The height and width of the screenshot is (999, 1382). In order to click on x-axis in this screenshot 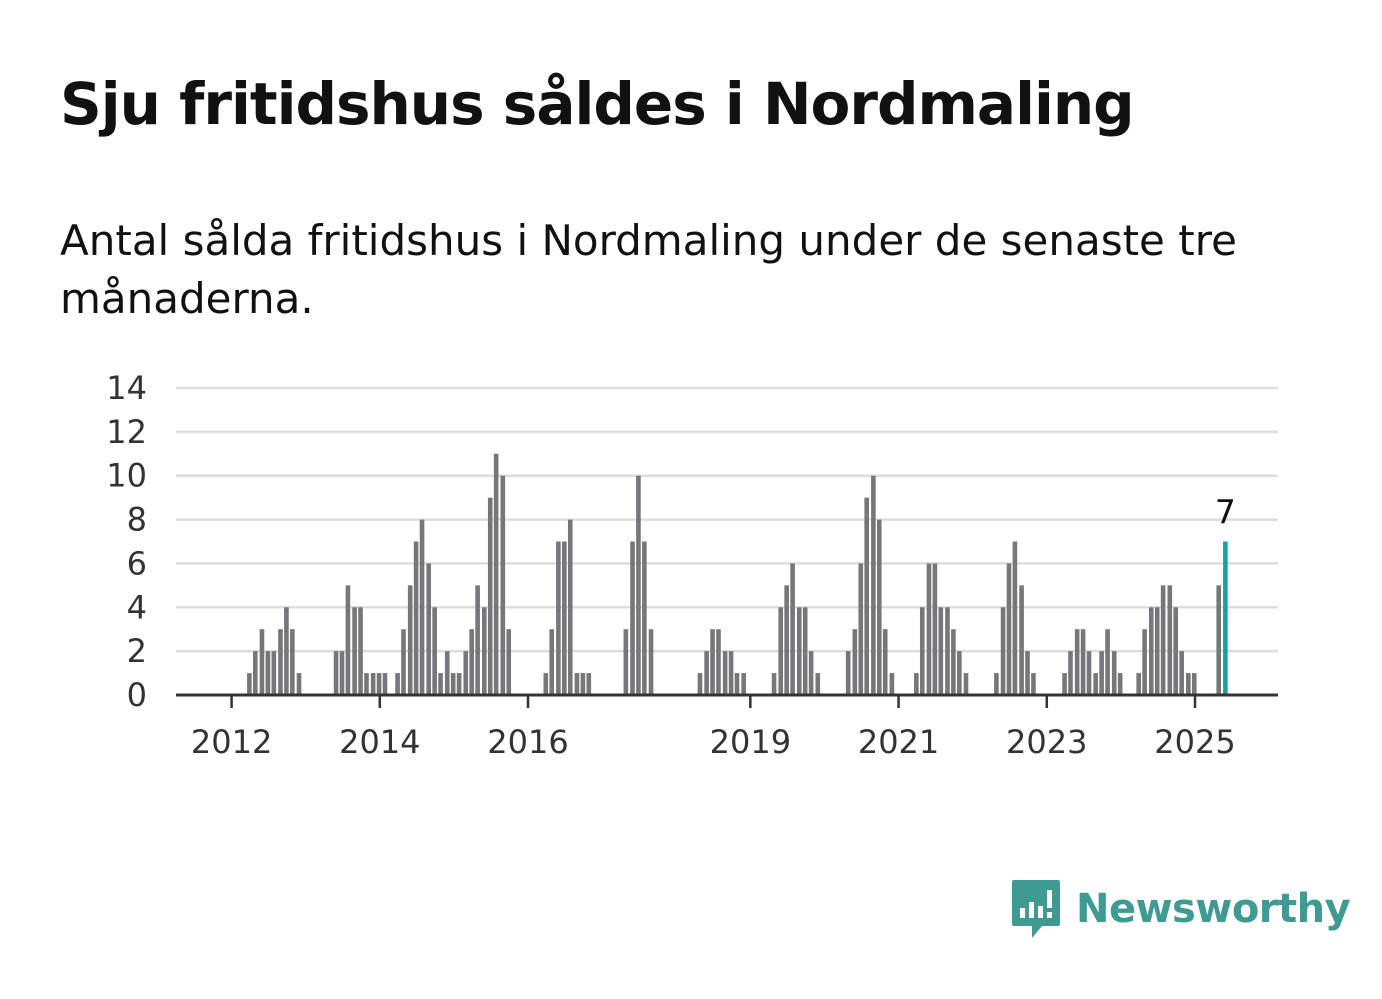, I will do `click(727, 700)`.